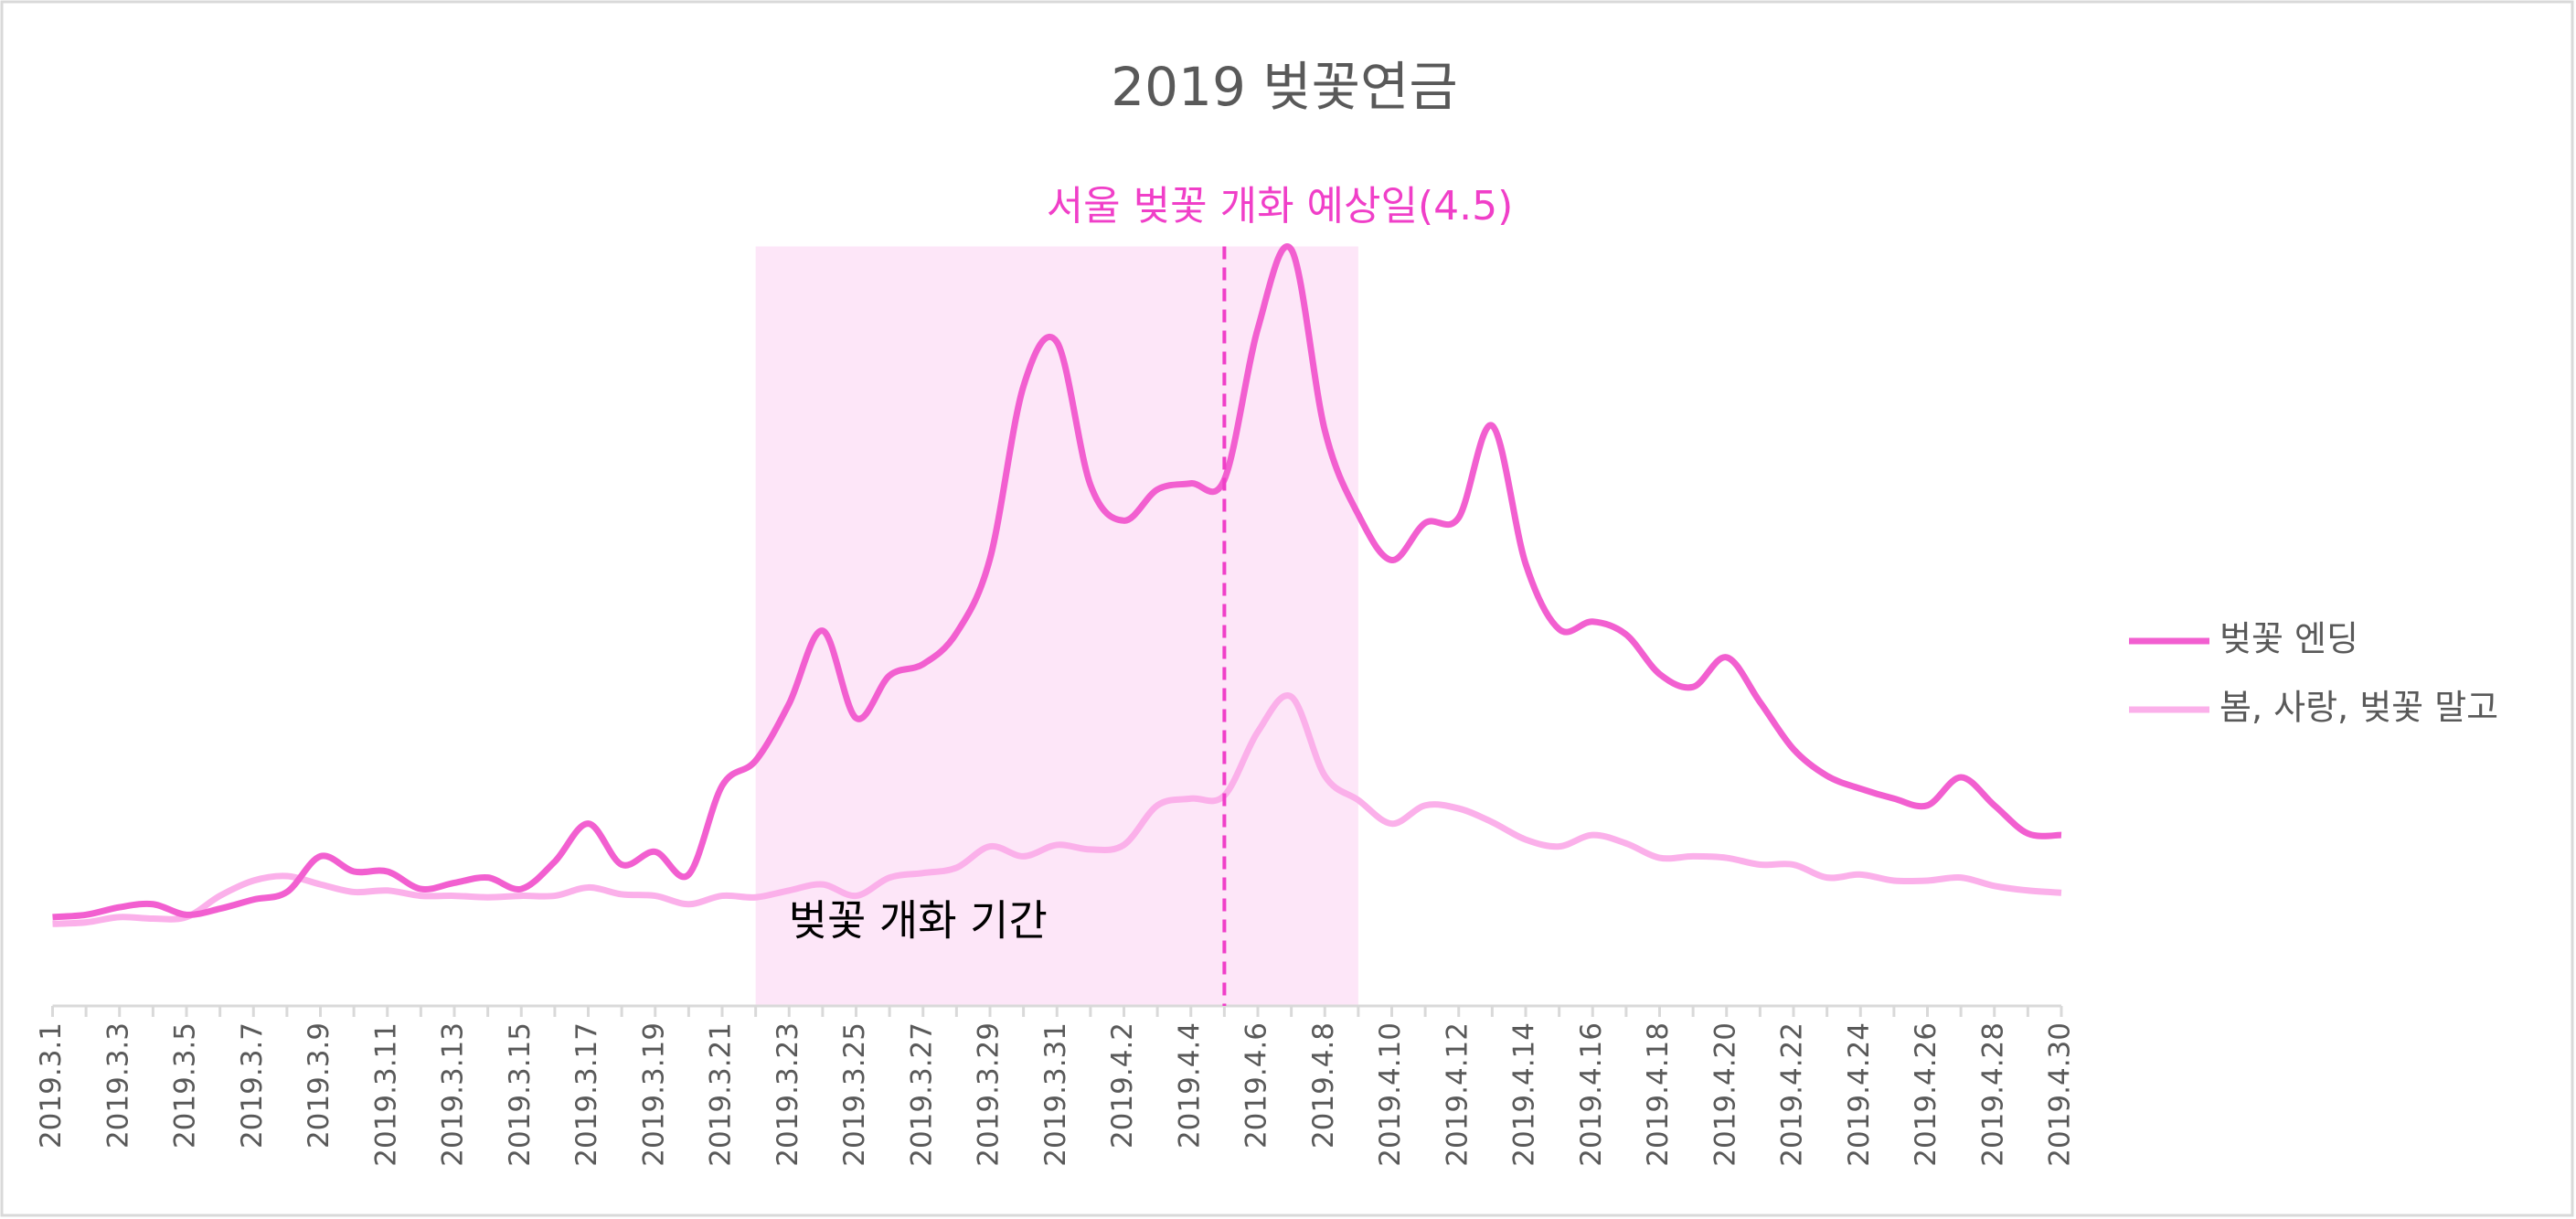 This screenshot has height=1219, width=2576. Describe the element at coordinates (453, 1094) in the screenshot. I see `x-tick-label: 2019.3.13` at that location.